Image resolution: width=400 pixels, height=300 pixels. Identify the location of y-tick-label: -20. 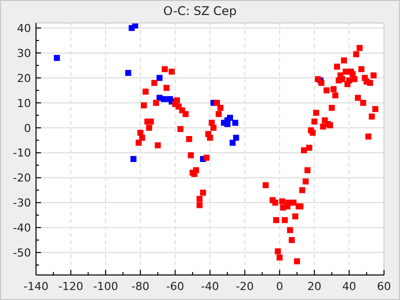
(22, 178).